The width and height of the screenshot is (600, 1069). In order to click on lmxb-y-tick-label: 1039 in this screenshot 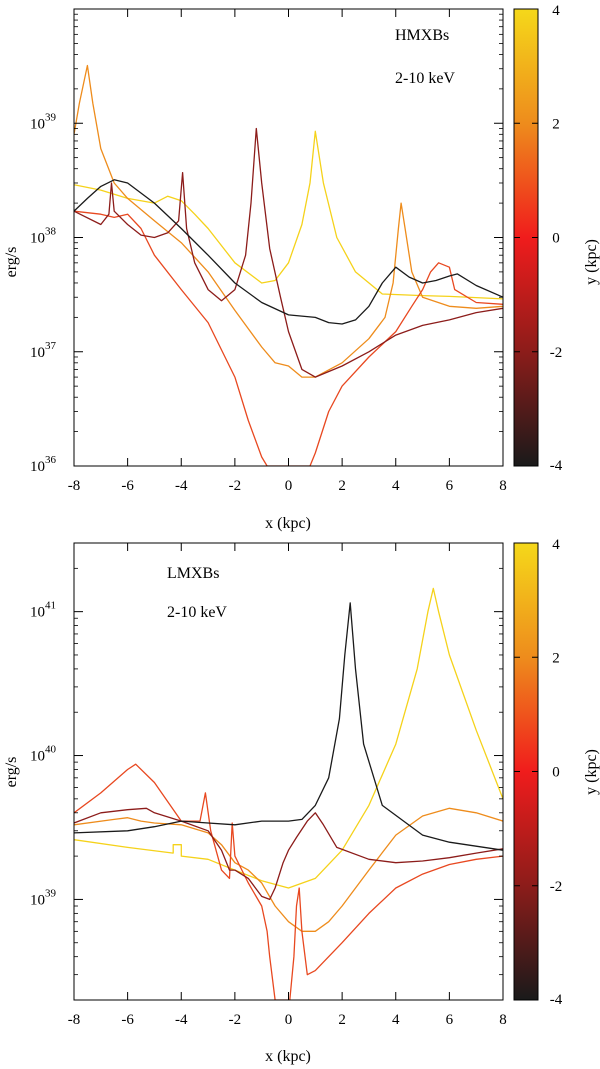, I will do `click(43, 897)`.